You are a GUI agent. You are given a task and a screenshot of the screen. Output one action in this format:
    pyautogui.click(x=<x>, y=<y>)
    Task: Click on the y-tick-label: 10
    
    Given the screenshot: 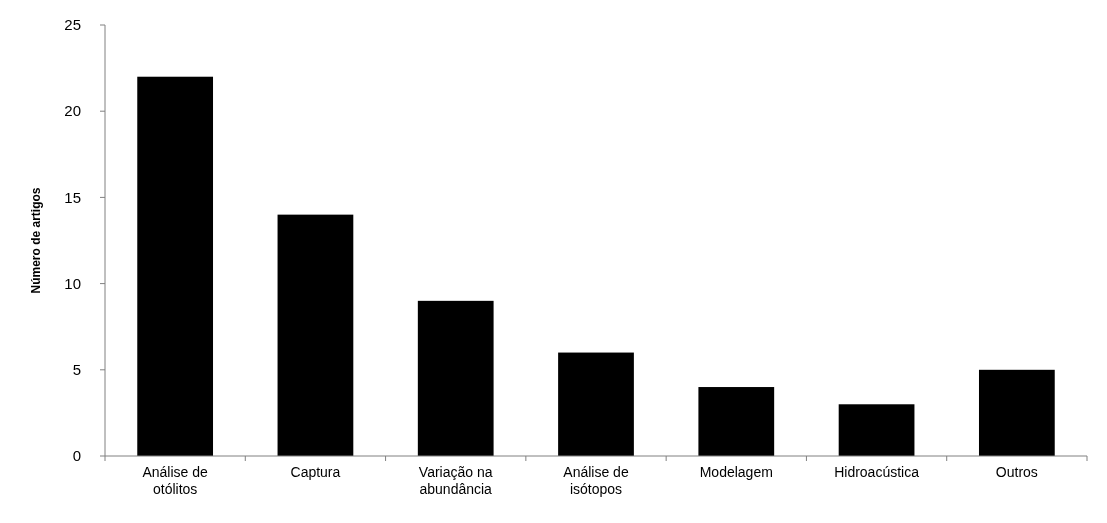 What is the action you would take?
    pyautogui.click(x=72, y=283)
    